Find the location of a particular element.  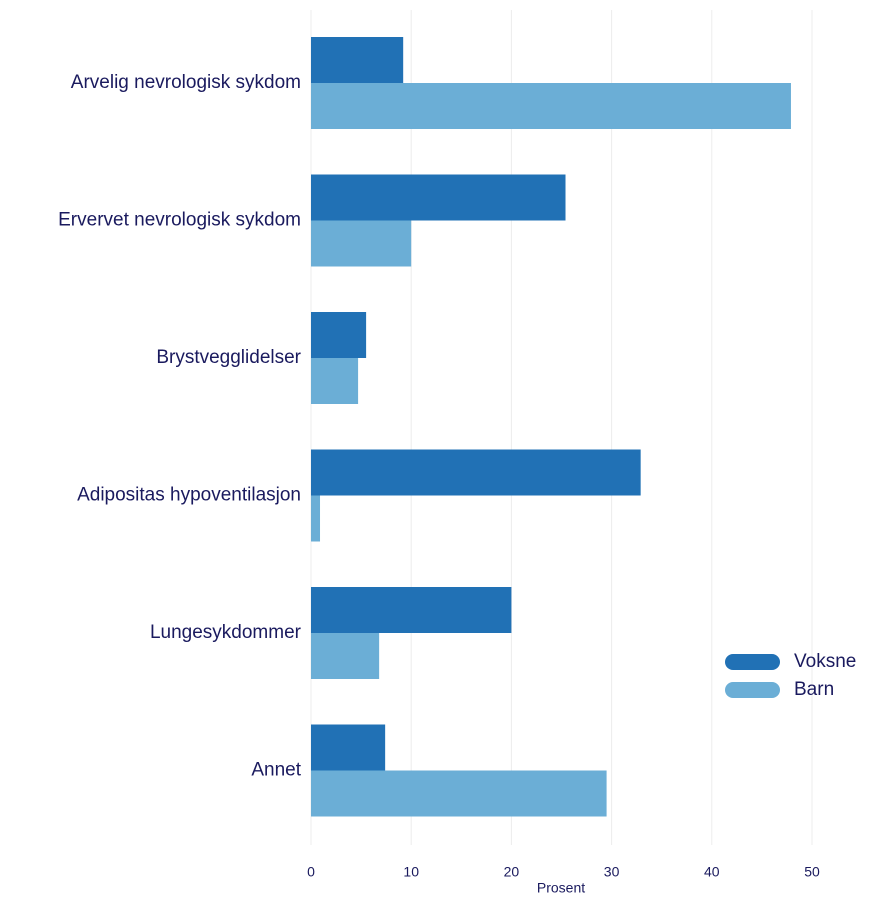

x-axis-label: Prosent is located at coordinates (561, 888).